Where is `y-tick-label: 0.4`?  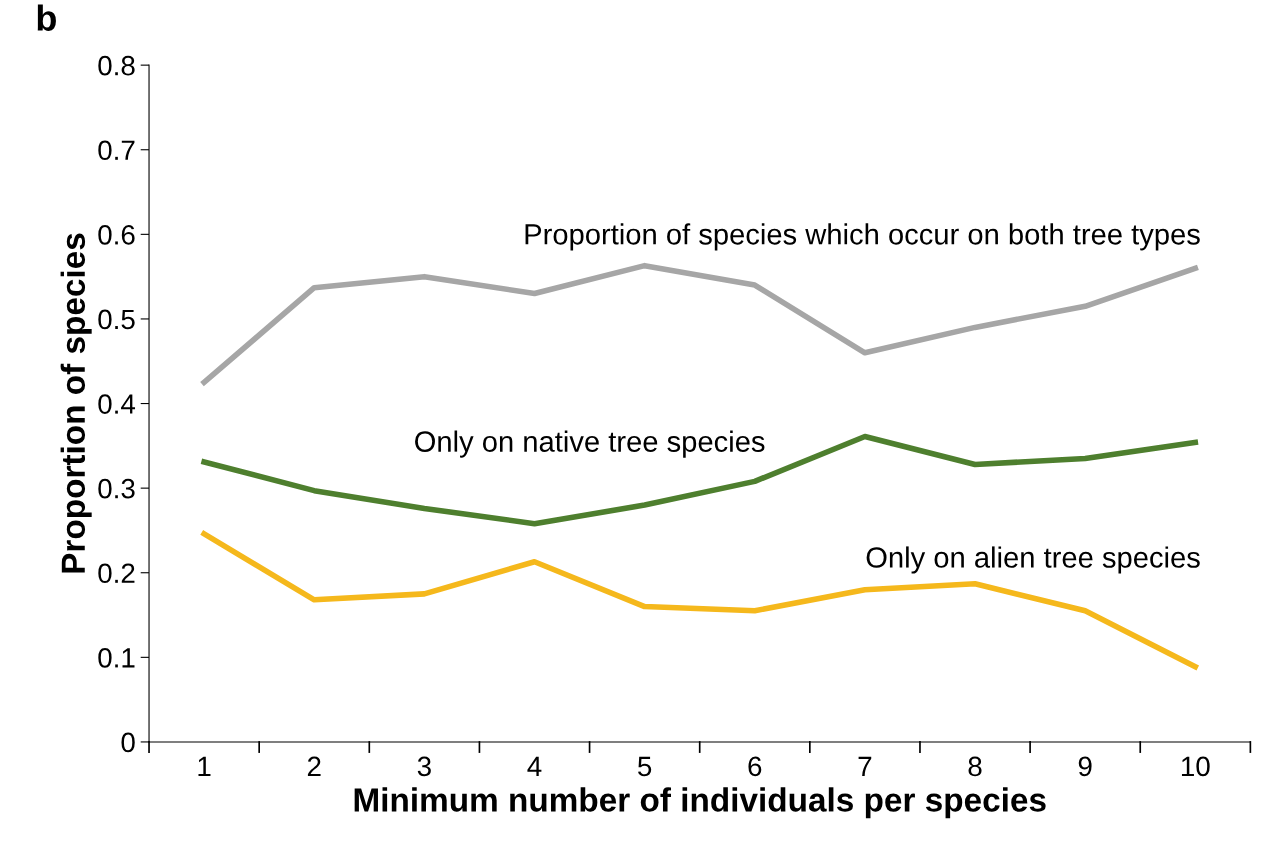
y-tick-label: 0.4 is located at coordinates (117, 404).